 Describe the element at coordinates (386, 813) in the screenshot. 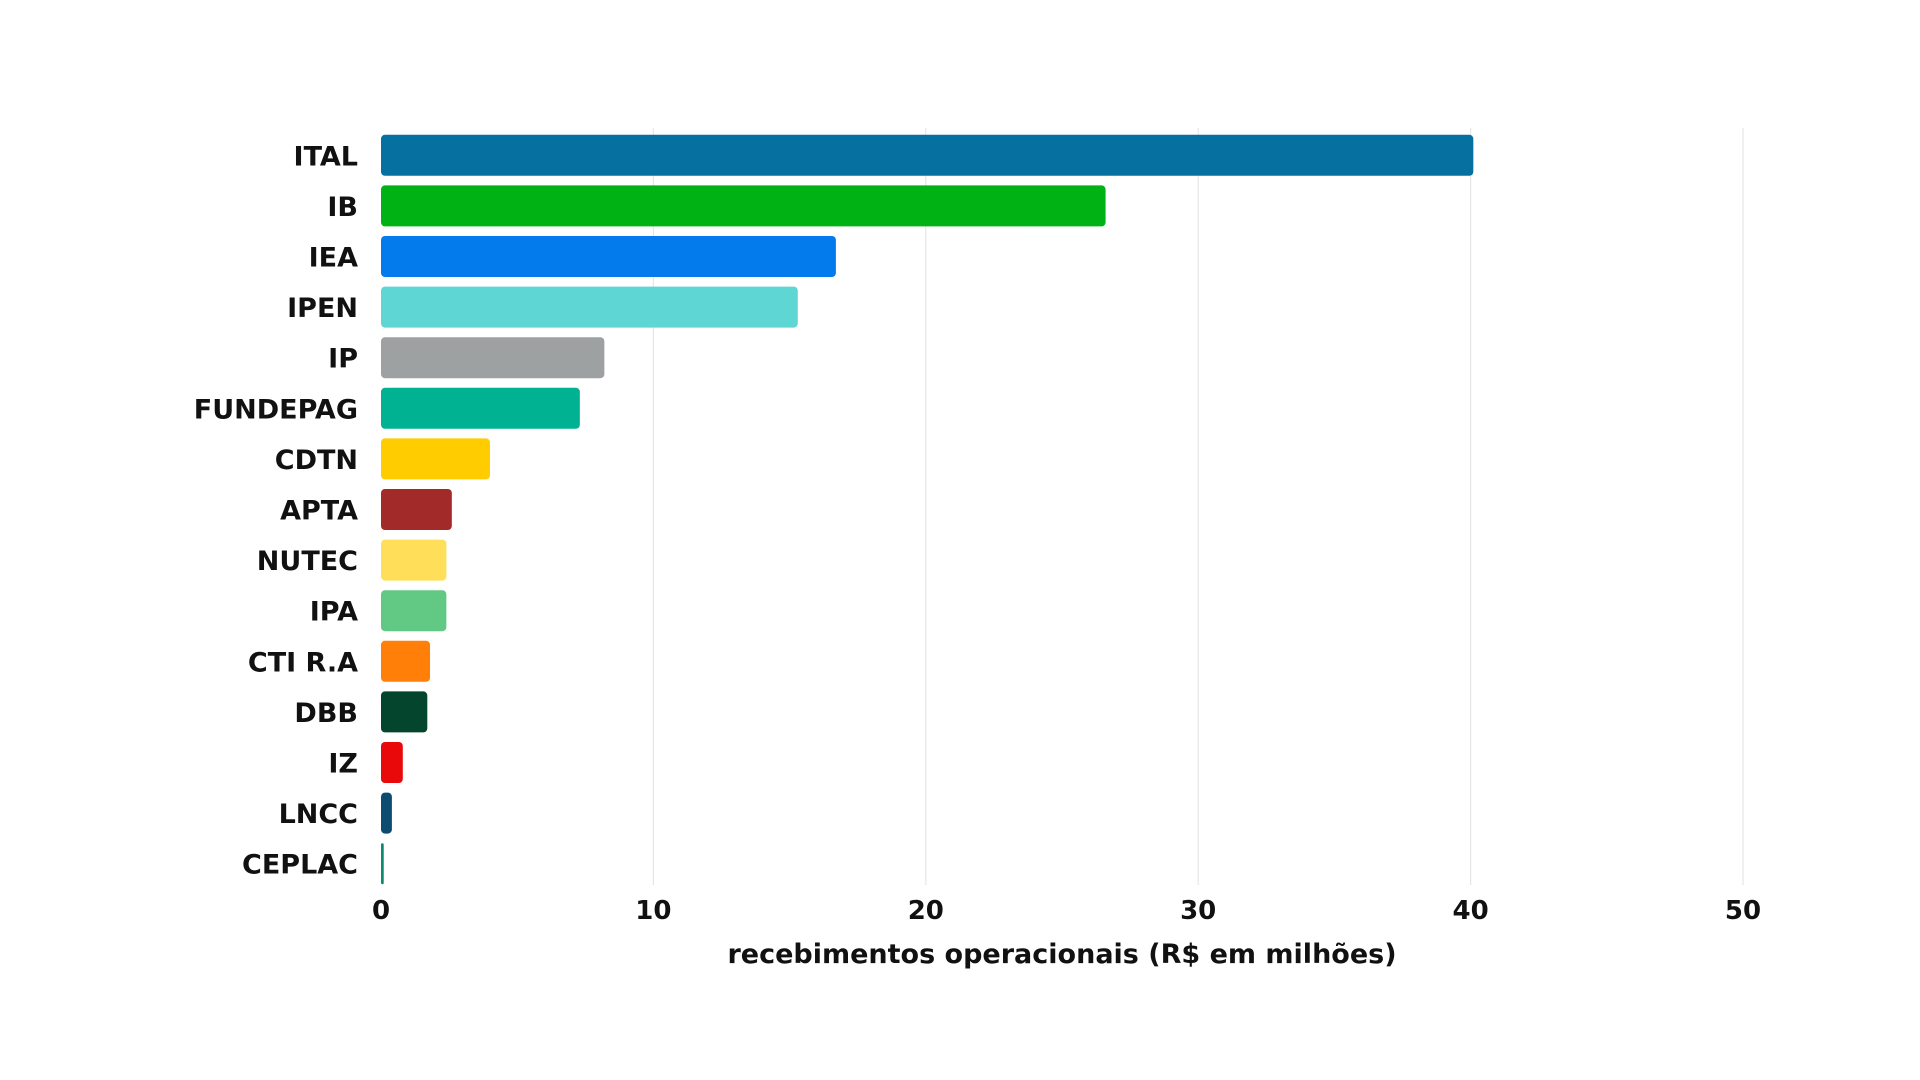

I see `bar-lncc` at that location.